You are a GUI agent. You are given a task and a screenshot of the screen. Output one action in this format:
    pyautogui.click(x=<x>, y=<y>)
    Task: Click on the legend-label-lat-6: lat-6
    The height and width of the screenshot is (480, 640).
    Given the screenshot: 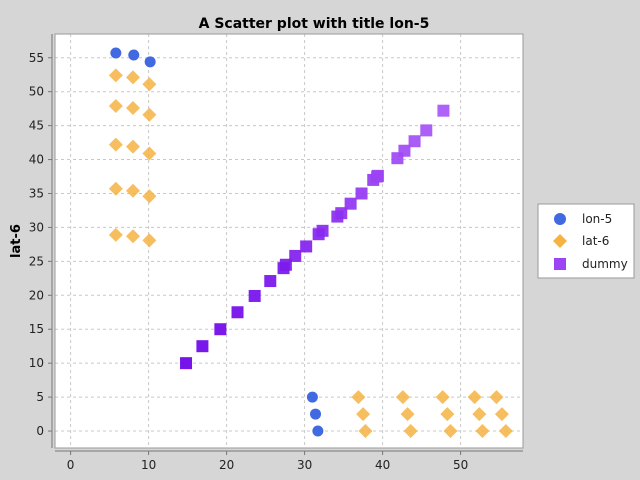 What is the action you would take?
    pyautogui.click(x=595, y=241)
    